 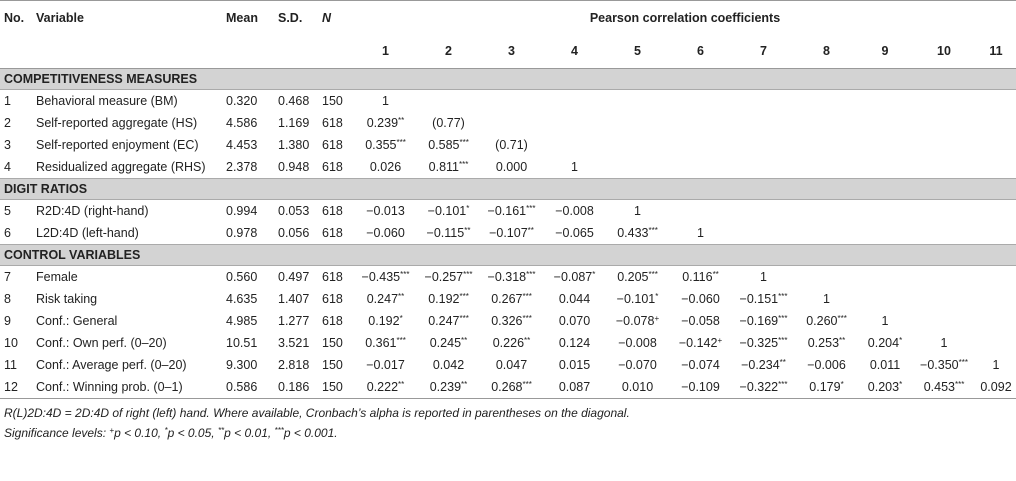 I want to click on cell-corr-8: 0.253**, so click(x=826, y=343).